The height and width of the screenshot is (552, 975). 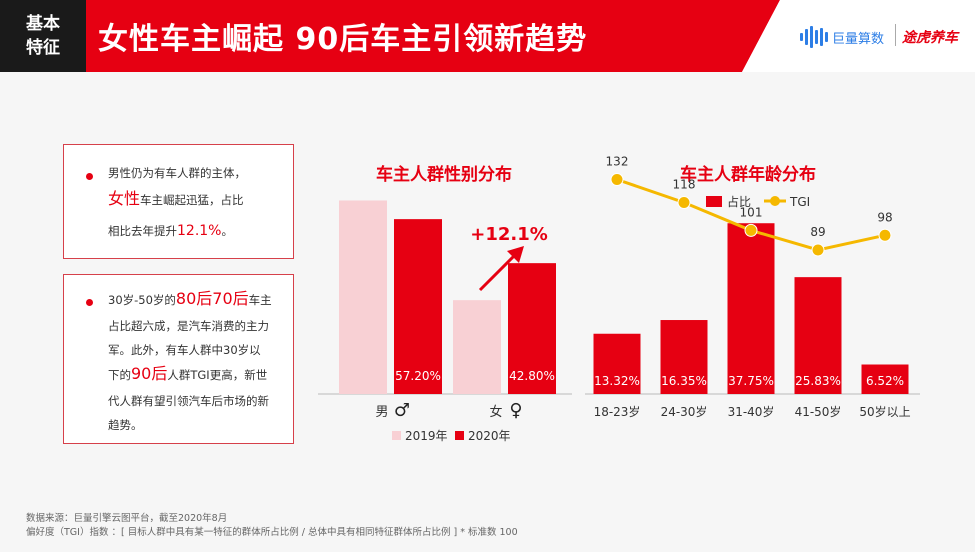 I want to click on highlight-female: 女性, so click(x=124, y=198).